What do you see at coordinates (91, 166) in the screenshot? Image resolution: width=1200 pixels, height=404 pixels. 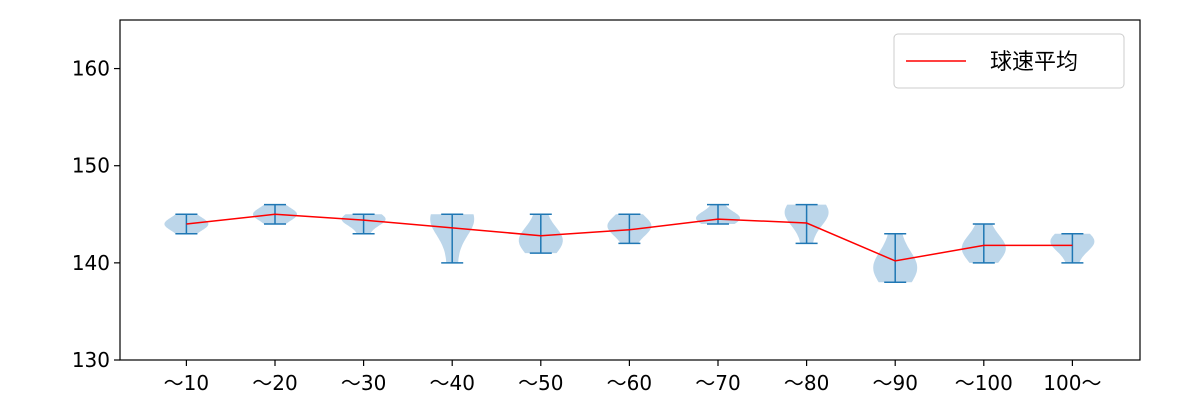 I see `y-tick-label: 150` at bounding box center [91, 166].